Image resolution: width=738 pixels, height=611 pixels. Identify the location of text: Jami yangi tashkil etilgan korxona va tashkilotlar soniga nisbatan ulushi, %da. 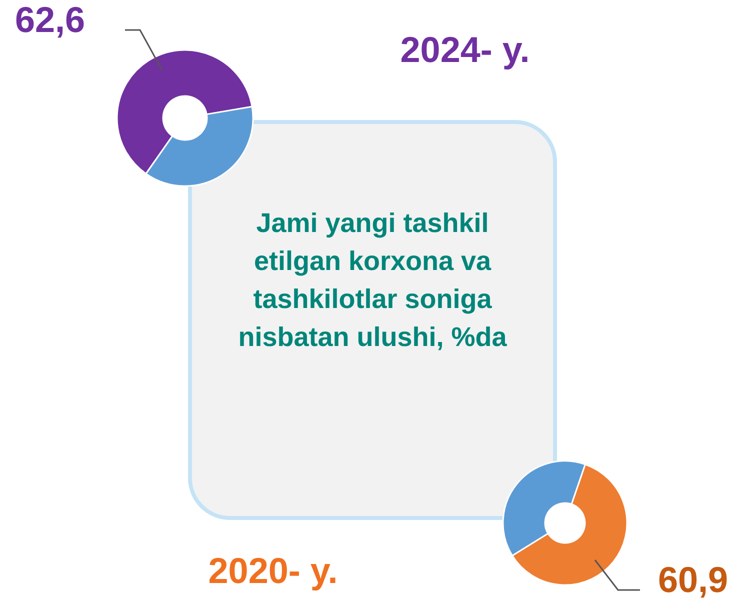
(373, 280).